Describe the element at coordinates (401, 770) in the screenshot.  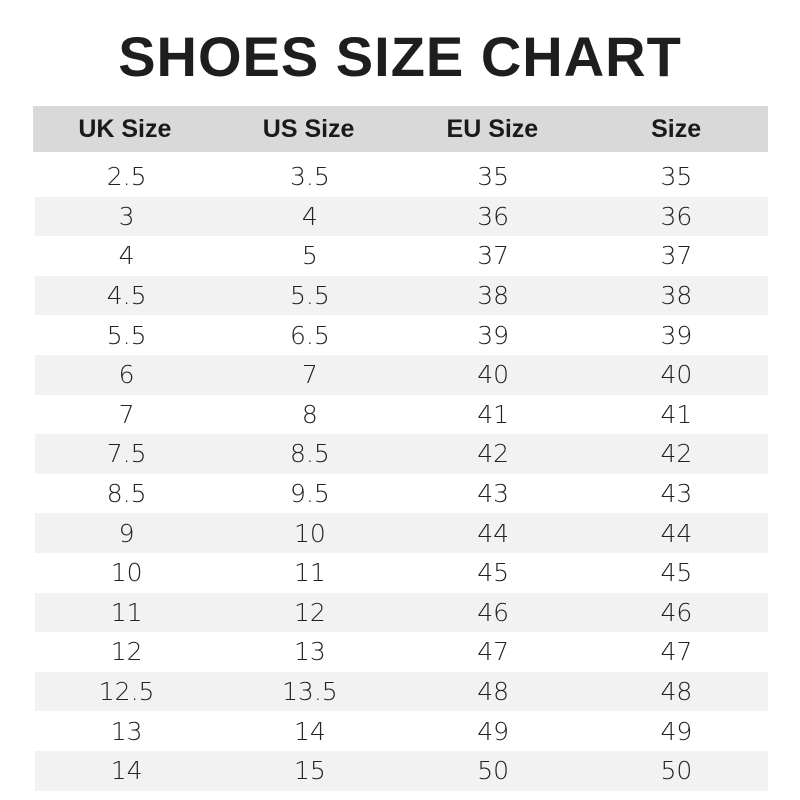
I see `table-row: 14 15 50 50` at that location.